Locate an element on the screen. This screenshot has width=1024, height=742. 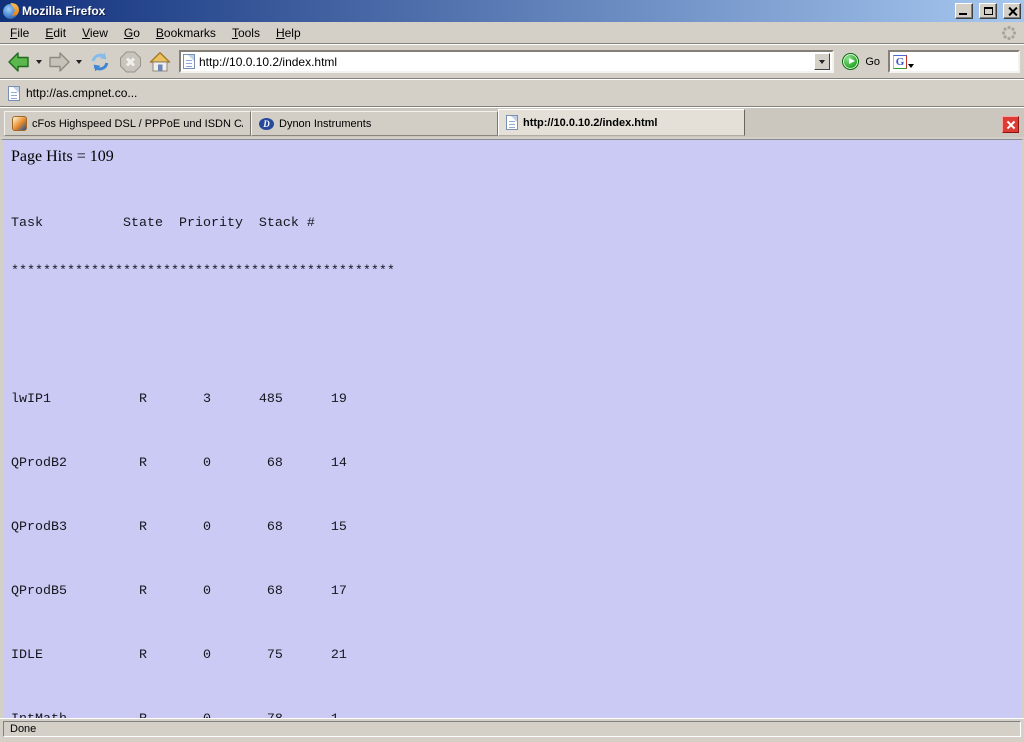
table-row: QProdB3 R 0 68 15 is located at coordinates (516, 528).